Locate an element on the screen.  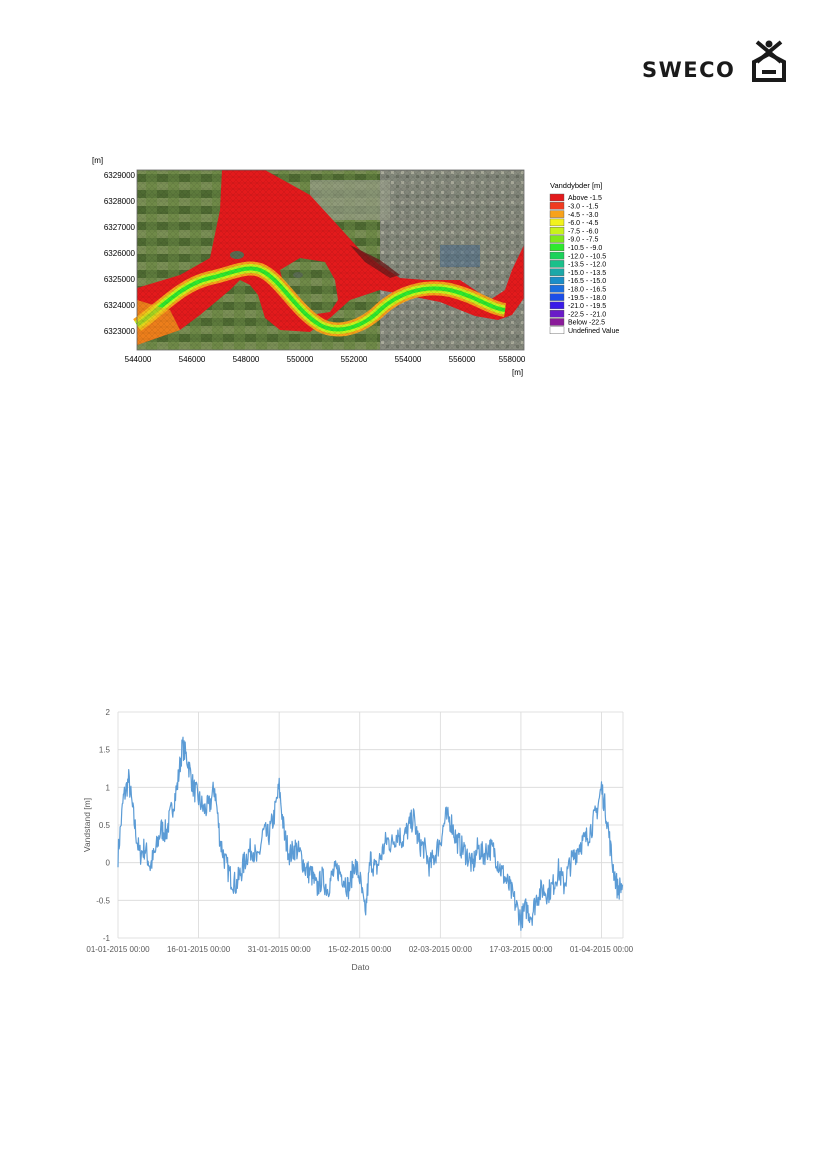
legend-label: -12.0 - -10.5 is located at coordinates (587, 256).